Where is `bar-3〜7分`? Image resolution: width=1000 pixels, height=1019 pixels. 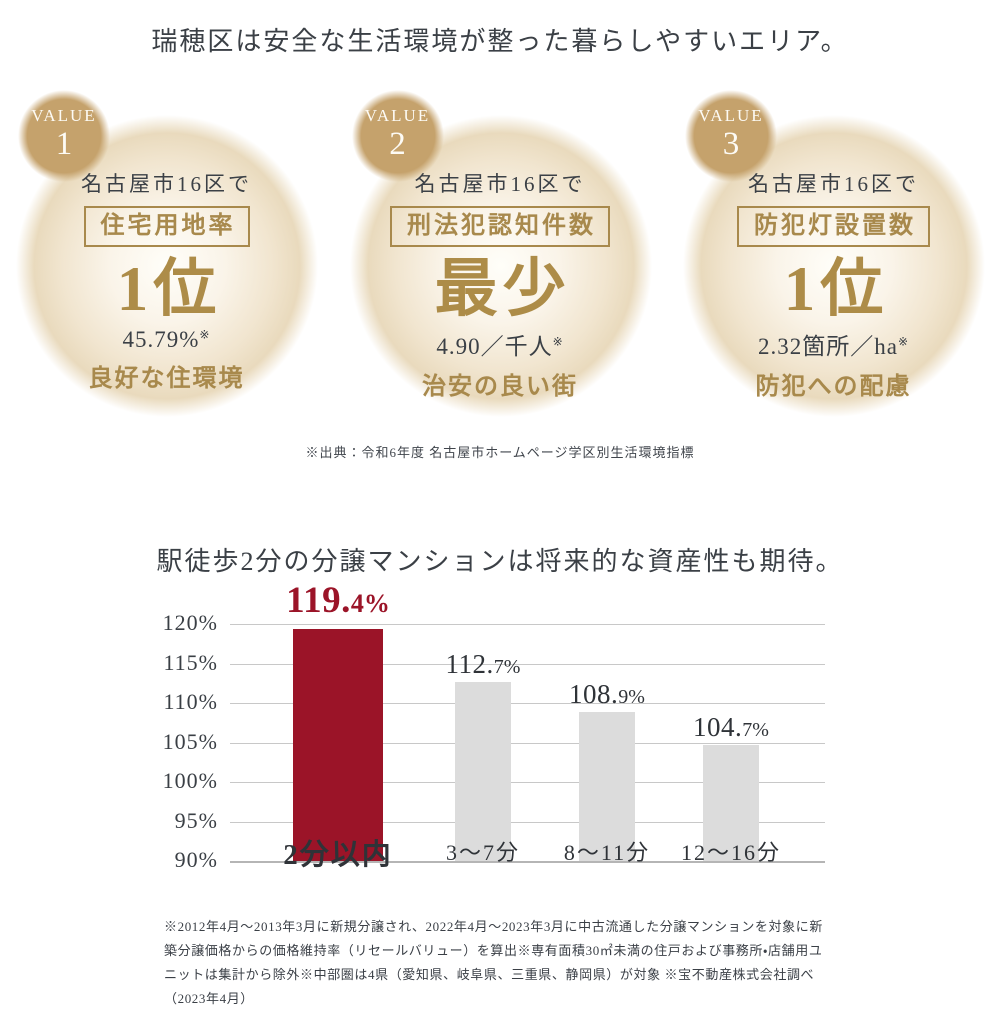
bar-3〜7分 is located at coordinates (483, 771).